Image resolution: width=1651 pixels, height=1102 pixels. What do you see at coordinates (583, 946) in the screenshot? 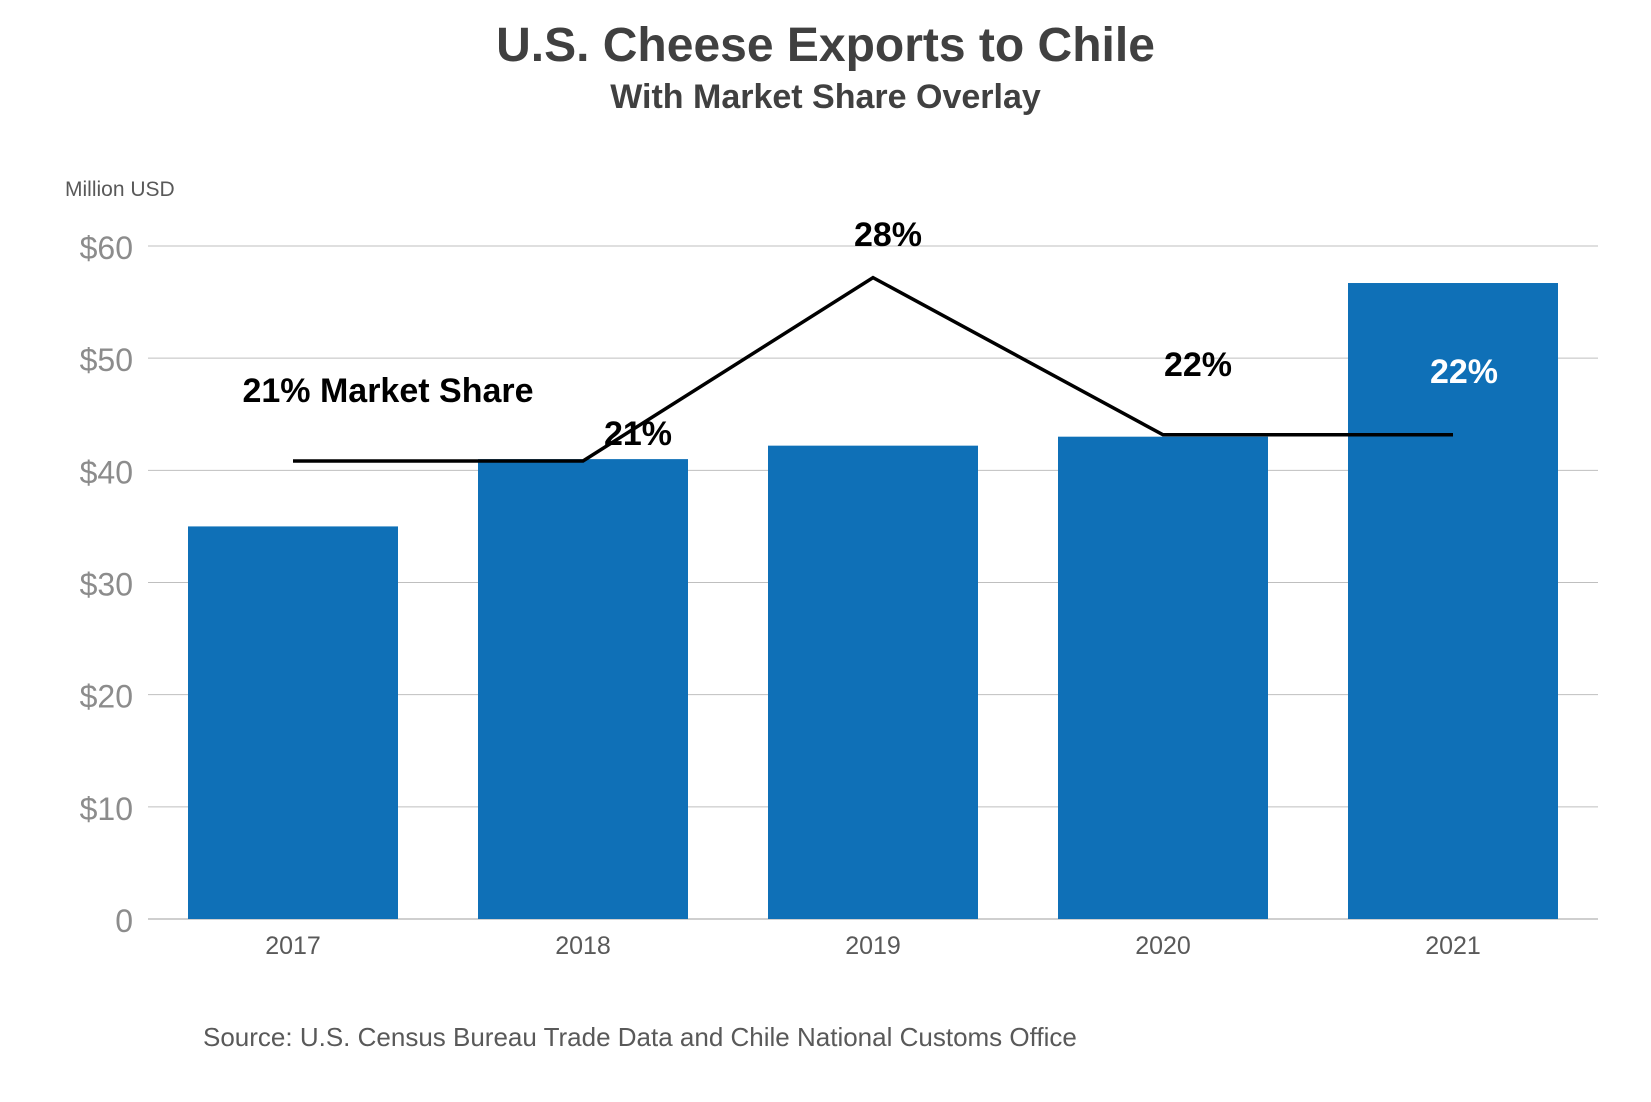
I see `x-tick-label: 2018` at bounding box center [583, 946].